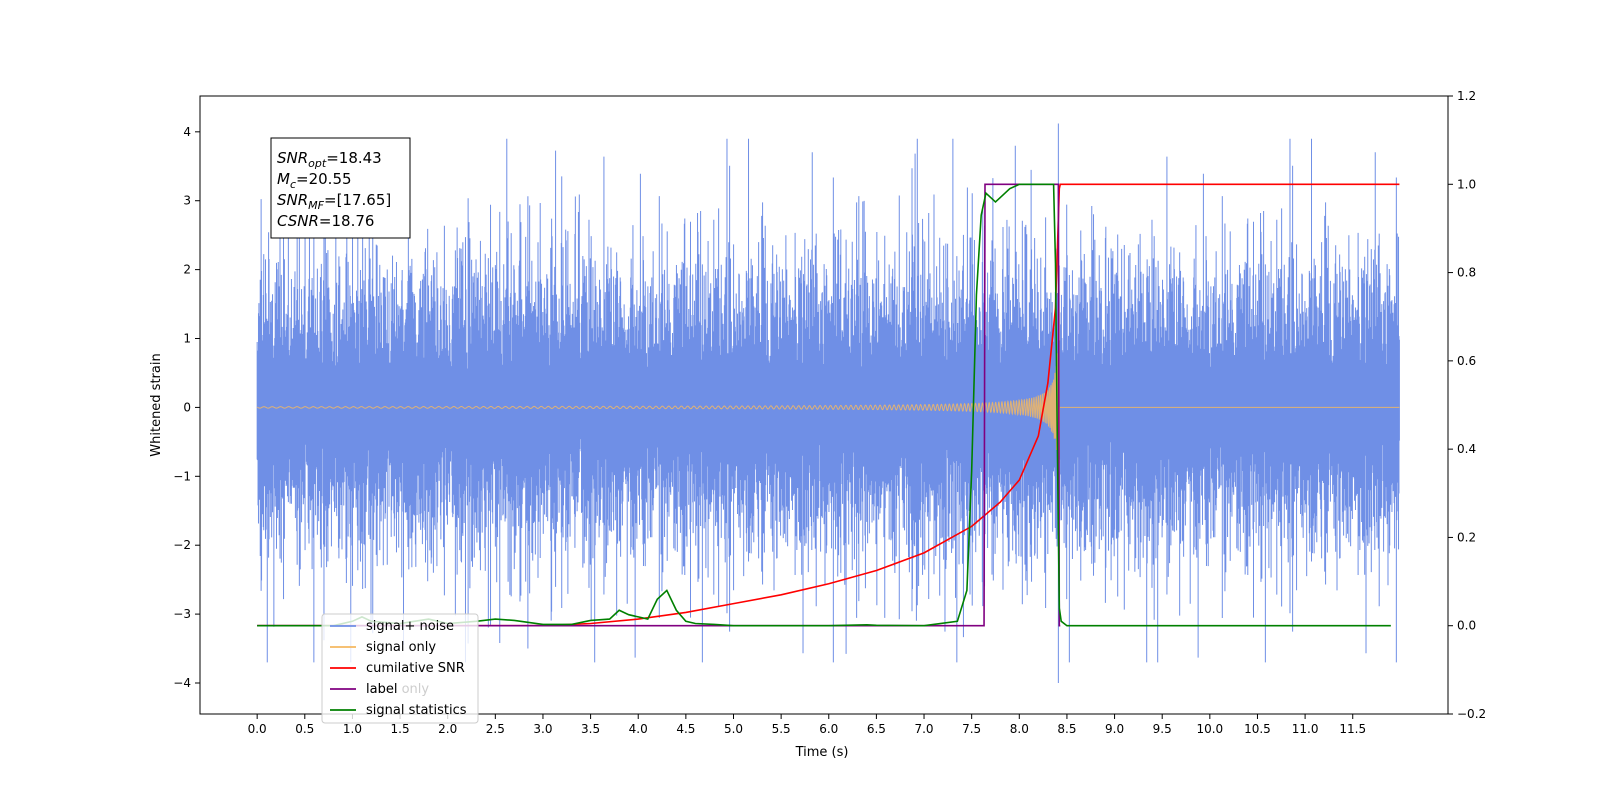  What do you see at coordinates (352, 729) in the screenshot?
I see `x-tick-label: 1.0` at bounding box center [352, 729].